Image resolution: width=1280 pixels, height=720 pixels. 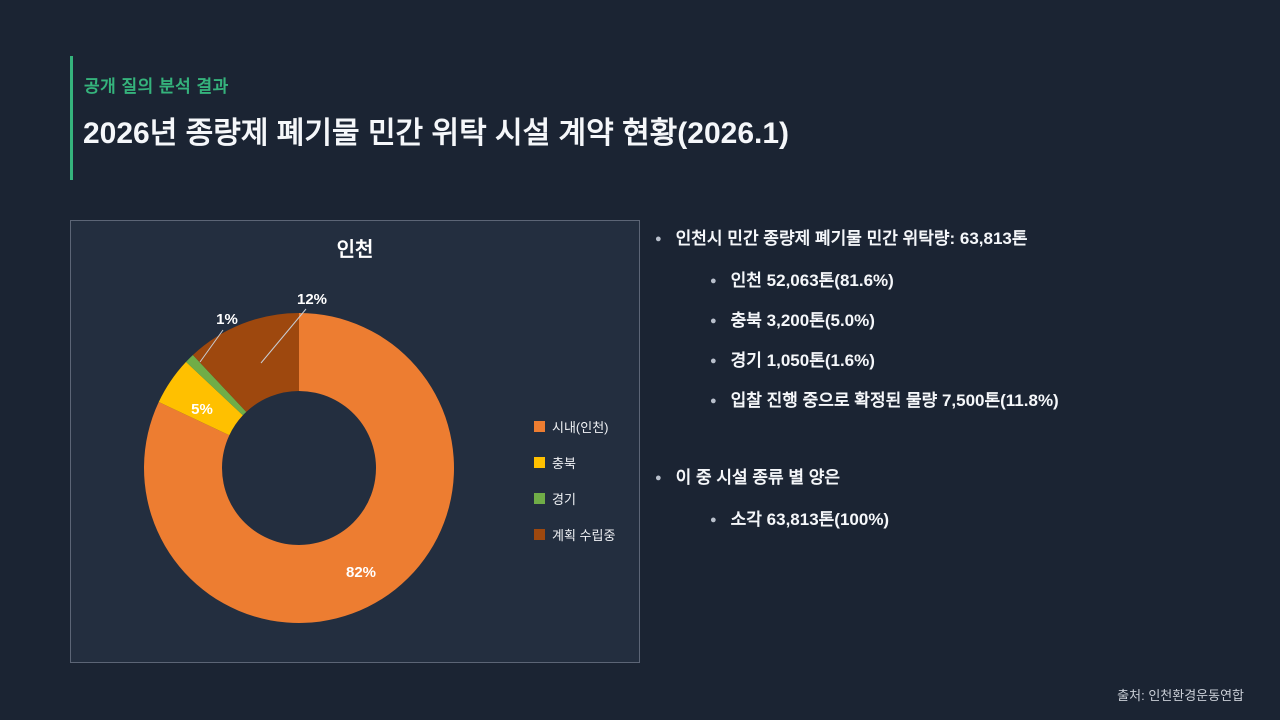 What do you see at coordinates (227, 319) in the screenshot?
I see `pct-label-gyeonggi: 1%` at bounding box center [227, 319].